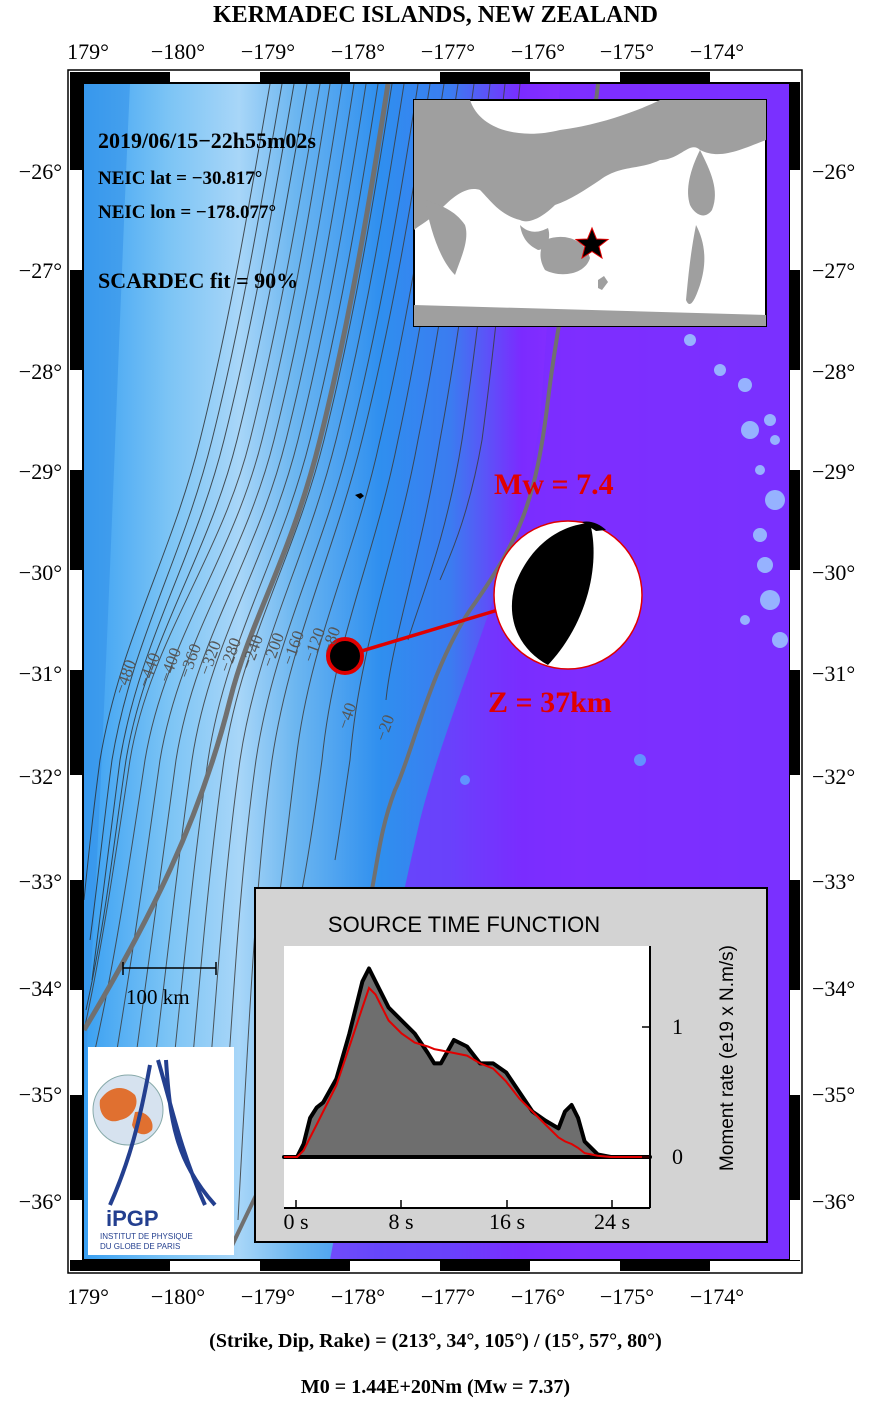  Describe the element at coordinates (627, 1296) in the screenshot. I see `lon-label-bottom: −175°` at that location.